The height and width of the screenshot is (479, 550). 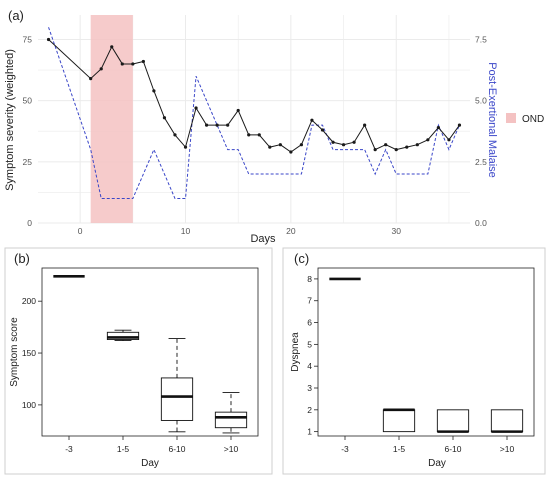 I want to click on y2-tick-label: 2.5, so click(x=481, y=162).